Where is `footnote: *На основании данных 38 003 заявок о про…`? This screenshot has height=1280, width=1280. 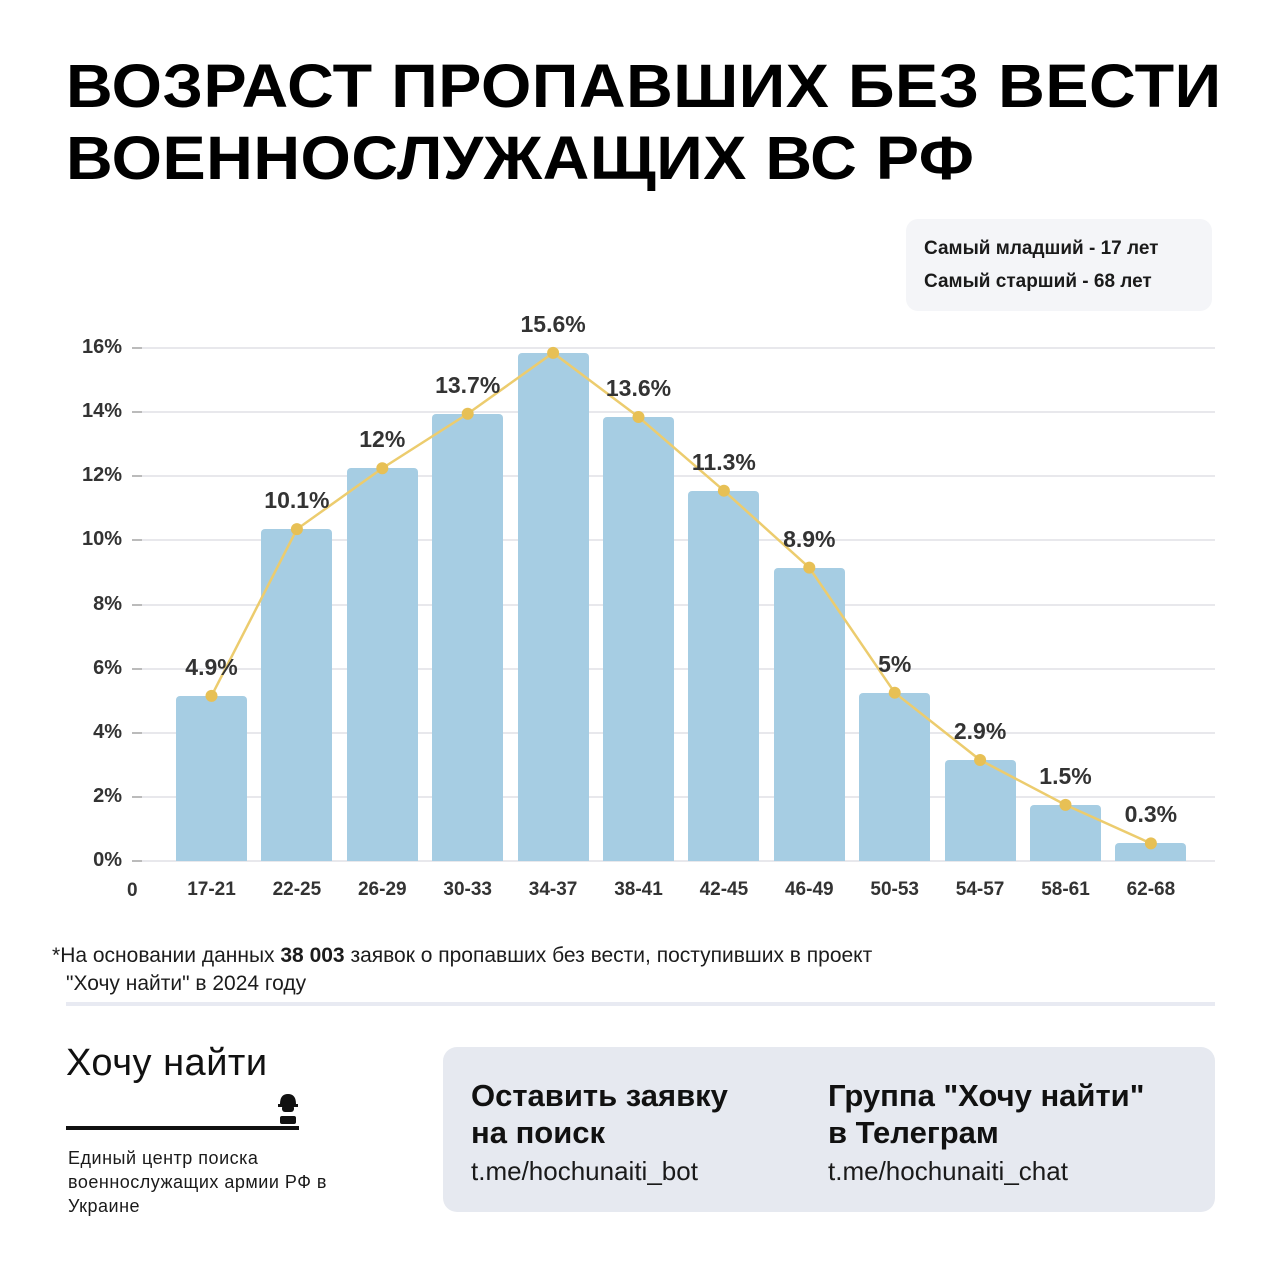
footnote: *На основании данных 38 003 заявок о про… is located at coordinates (462, 970).